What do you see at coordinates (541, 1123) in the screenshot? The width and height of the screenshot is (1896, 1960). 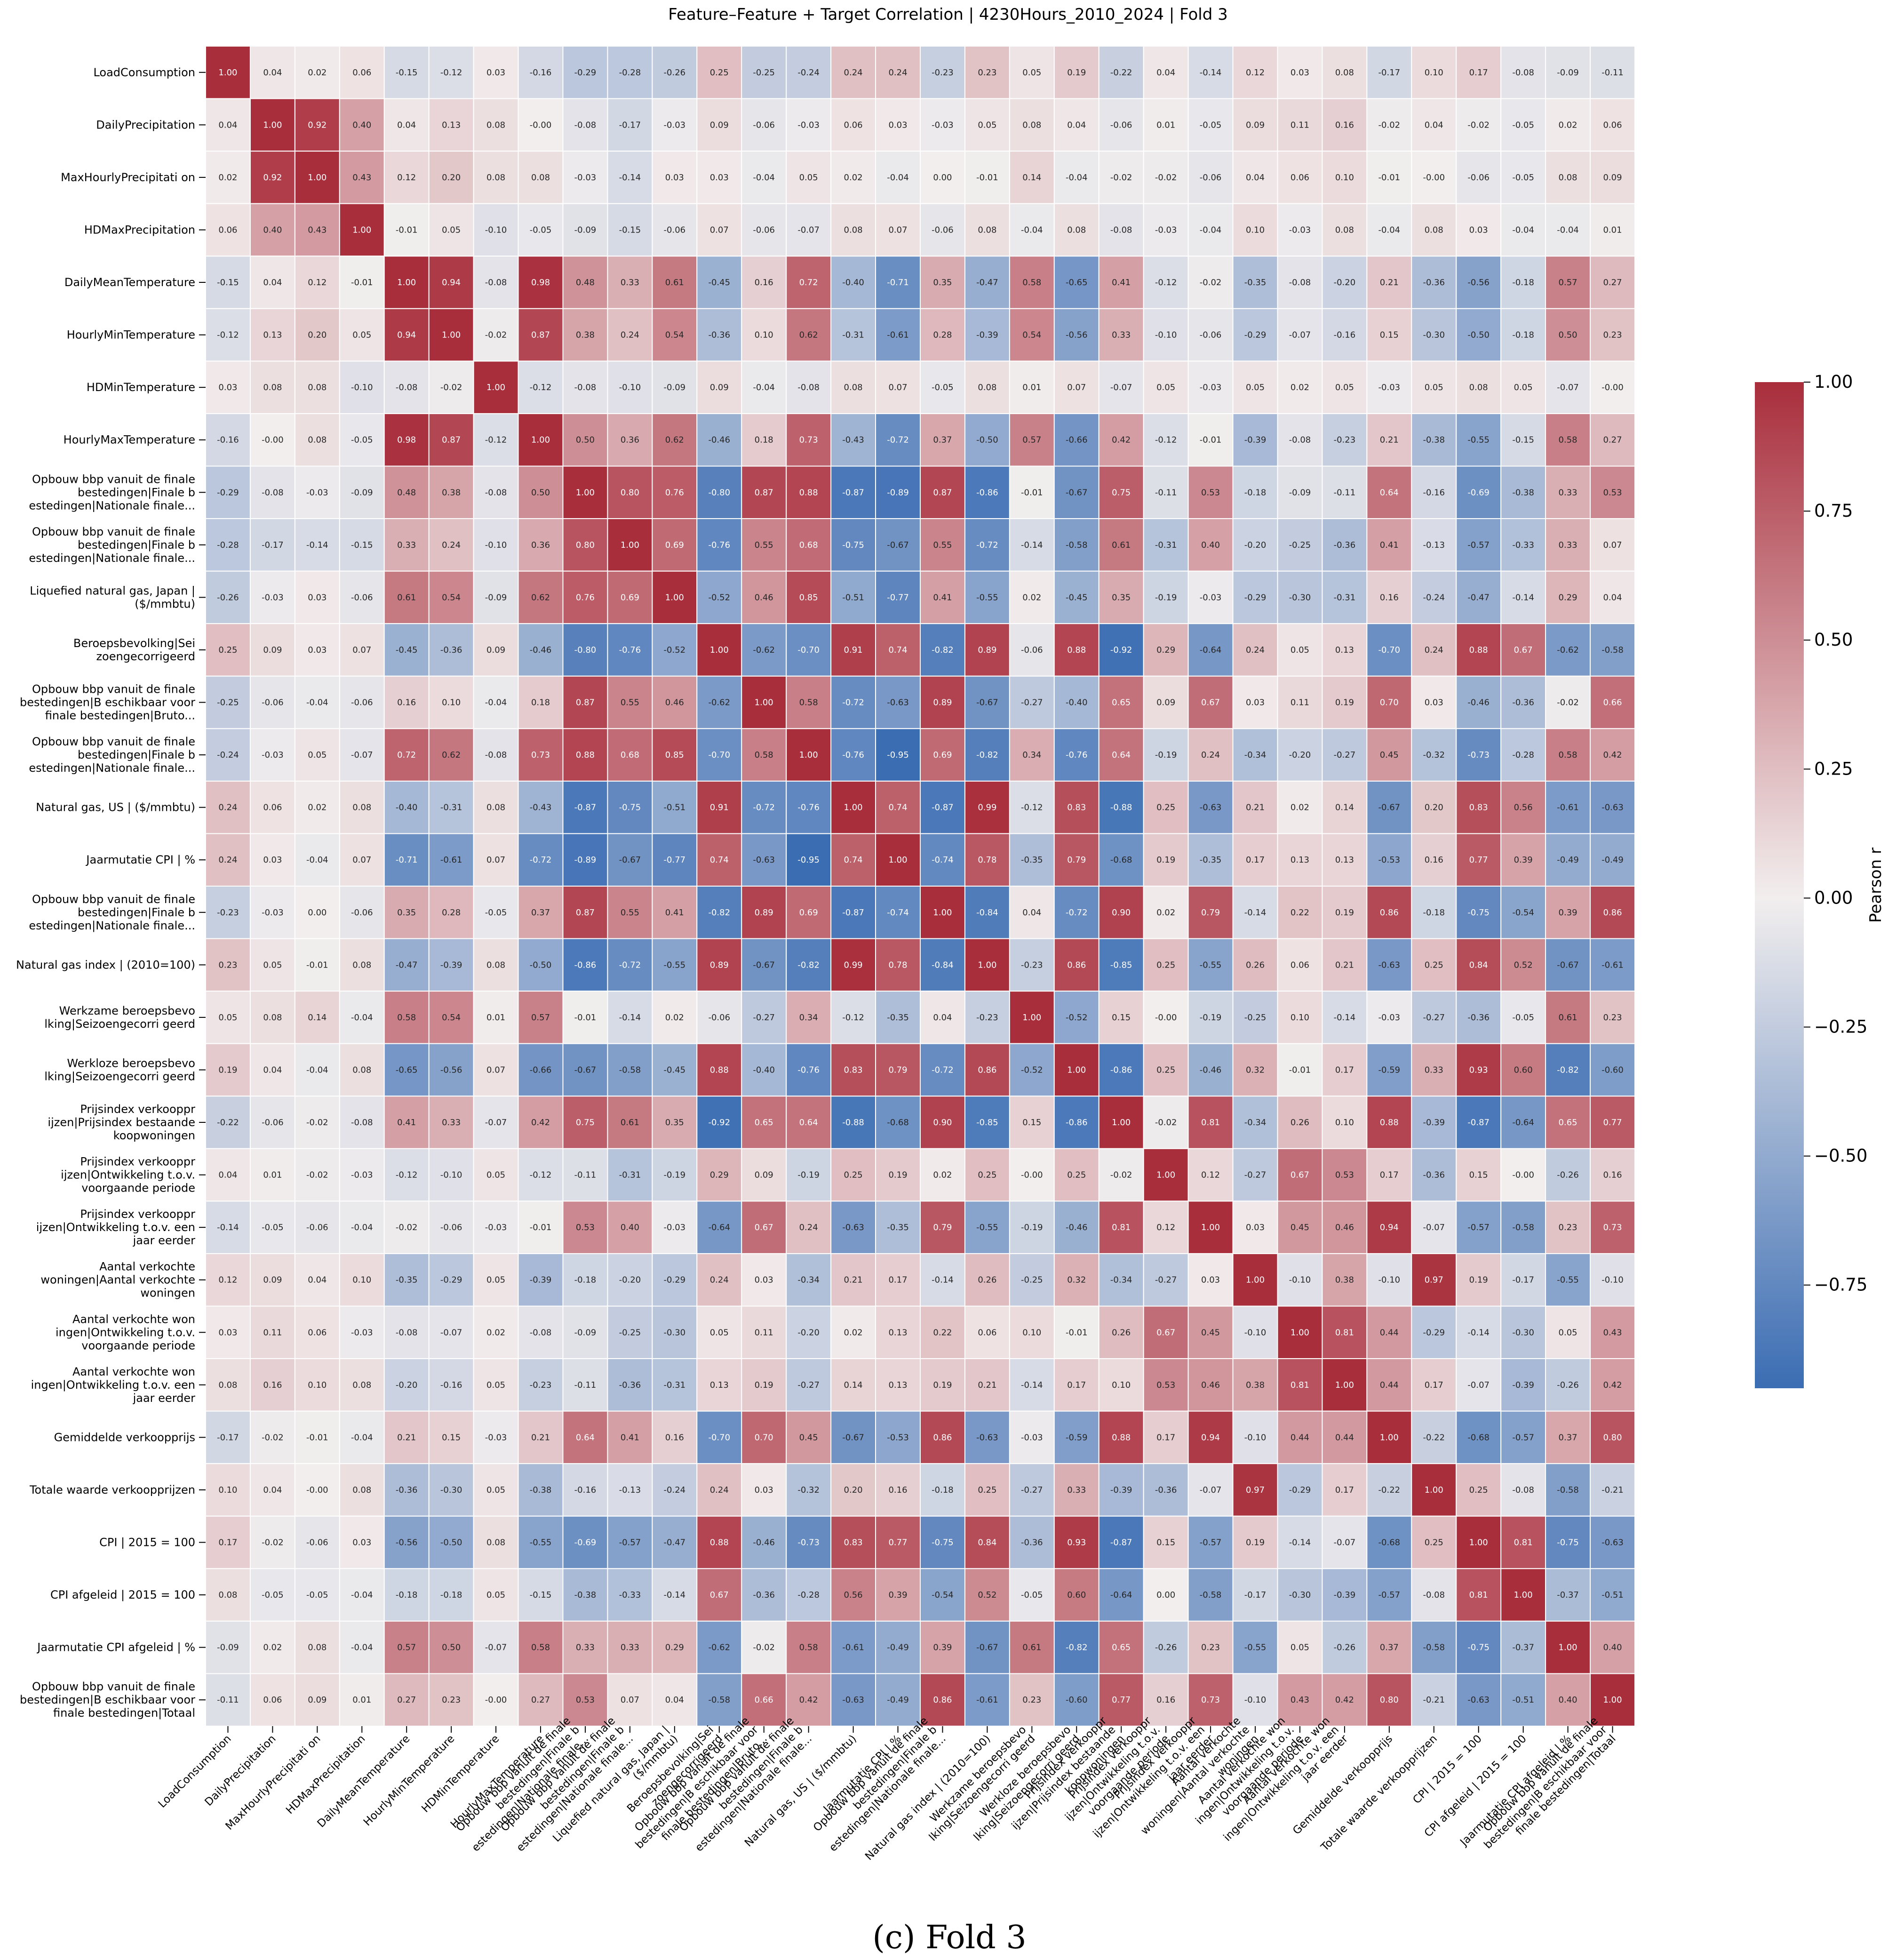 I see `cell-value-label: 0.42` at bounding box center [541, 1123].